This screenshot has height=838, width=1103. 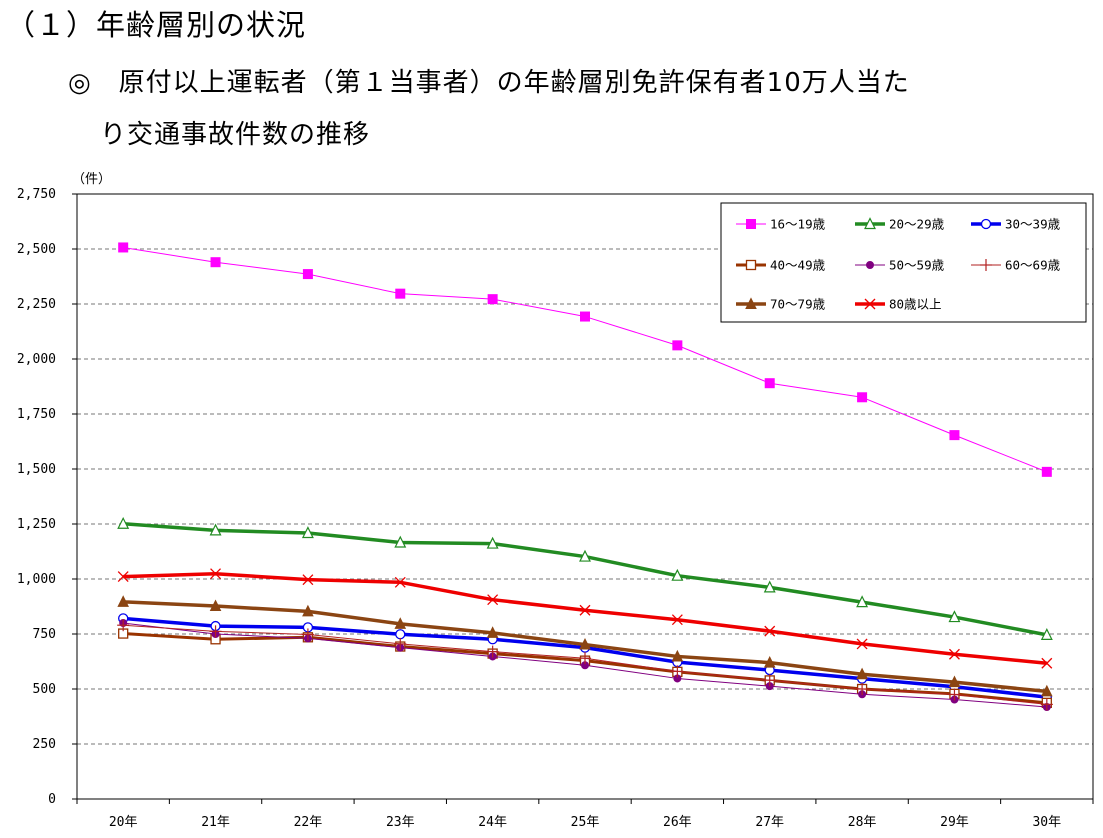 What do you see at coordinates (36, 304) in the screenshot?
I see `y-tick-label: 2,250` at bounding box center [36, 304].